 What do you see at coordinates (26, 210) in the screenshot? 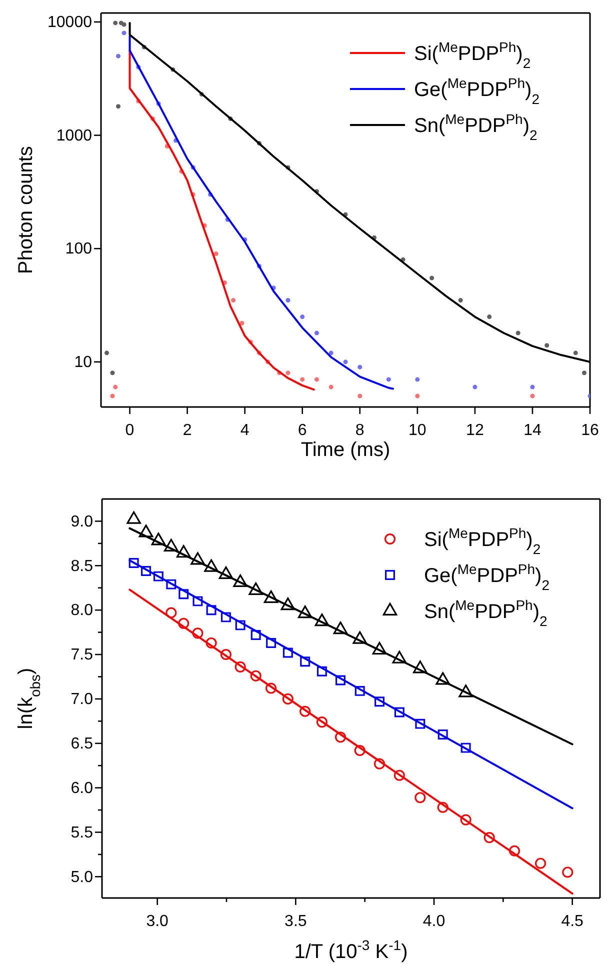
I see `y-axis-title: Photon counts` at bounding box center [26, 210].